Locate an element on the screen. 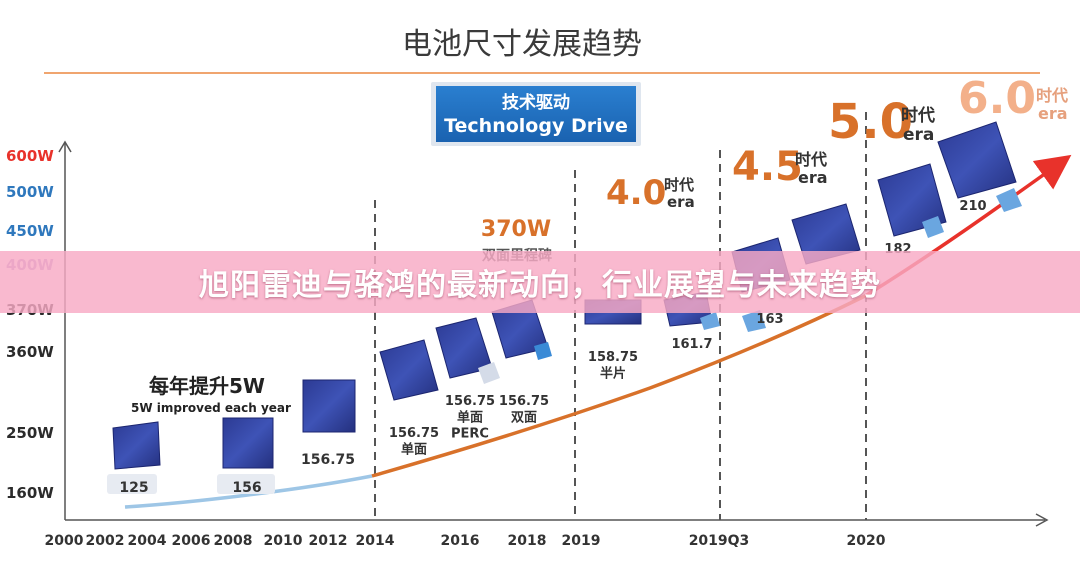 The image size is (1080, 568). wafer: 156.75 is located at coordinates (328, 423).